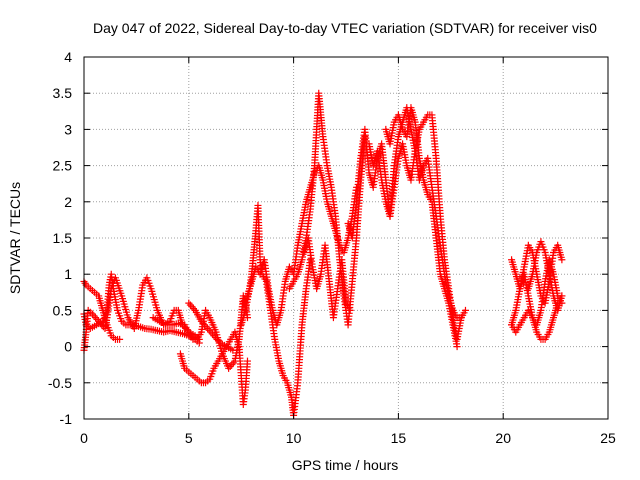 The image size is (640, 480). What do you see at coordinates (63, 310) in the screenshot?
I see `y-tick-label: 0.5` at bounding box center [63, 310].